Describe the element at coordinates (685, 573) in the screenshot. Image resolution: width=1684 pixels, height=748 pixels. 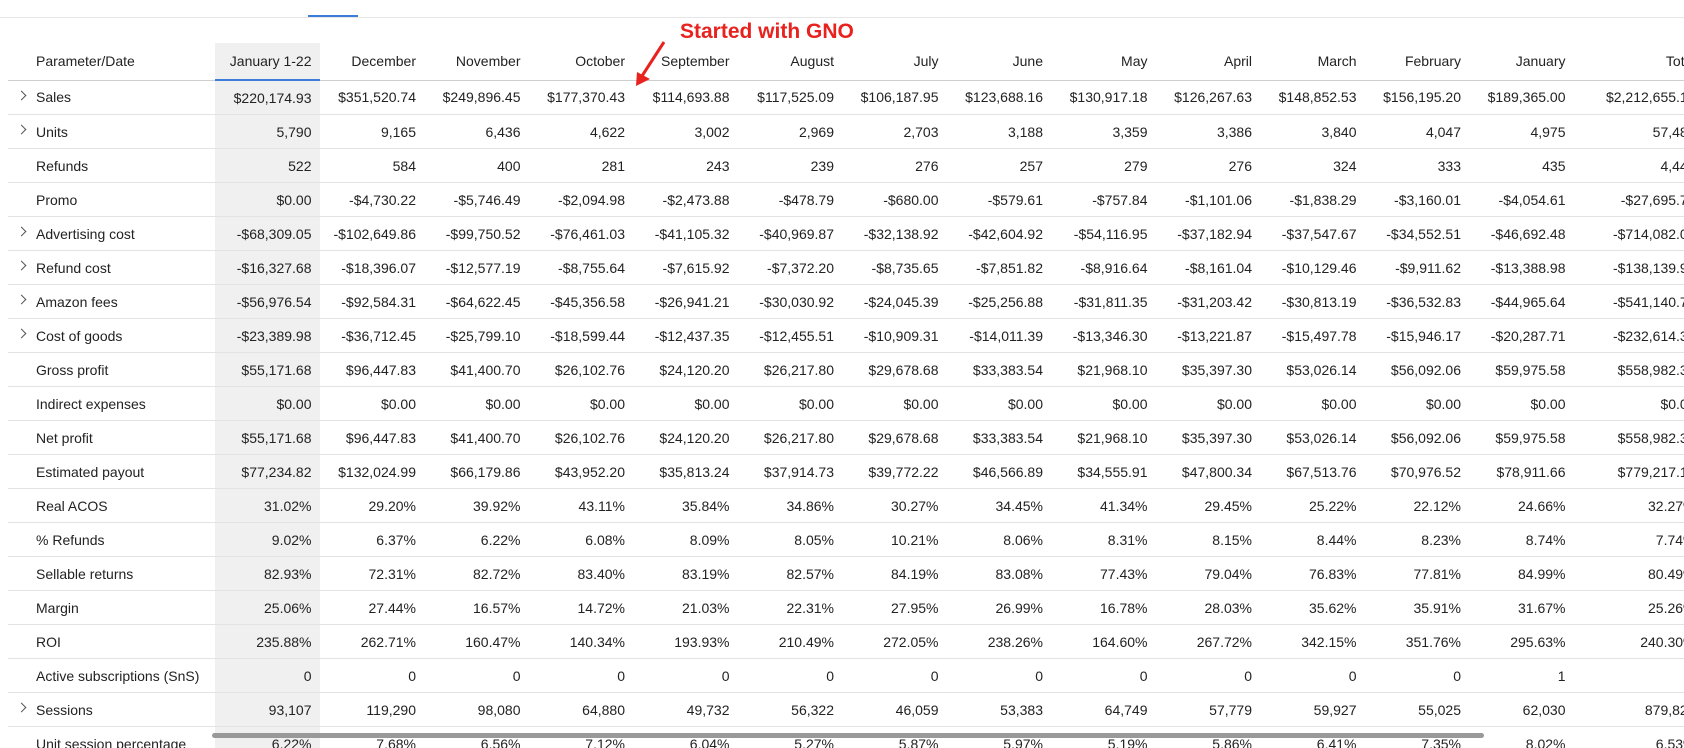
I see `cell-value: 83.19%` at that location.